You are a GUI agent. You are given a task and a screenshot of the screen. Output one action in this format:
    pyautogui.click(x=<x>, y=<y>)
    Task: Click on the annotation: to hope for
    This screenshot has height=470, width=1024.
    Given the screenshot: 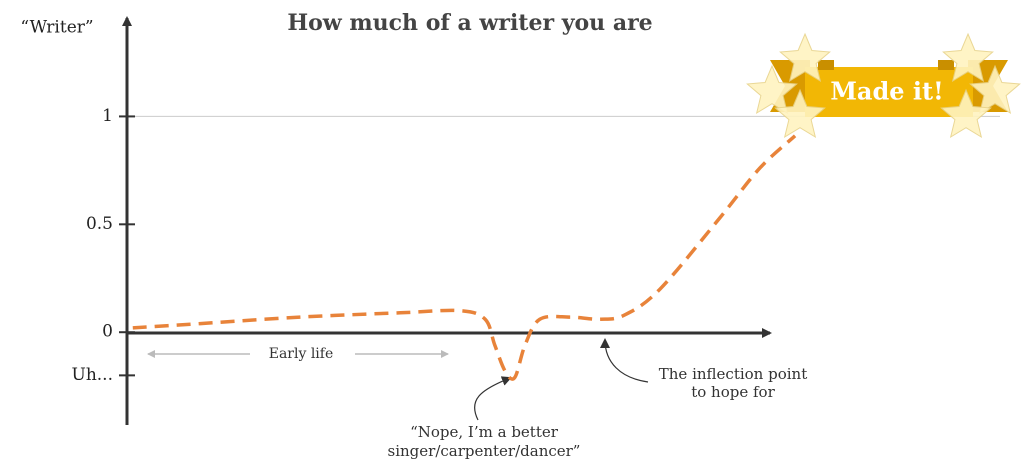 What is the action you would take?
    pyautogui.click(x=733, y=392)
    